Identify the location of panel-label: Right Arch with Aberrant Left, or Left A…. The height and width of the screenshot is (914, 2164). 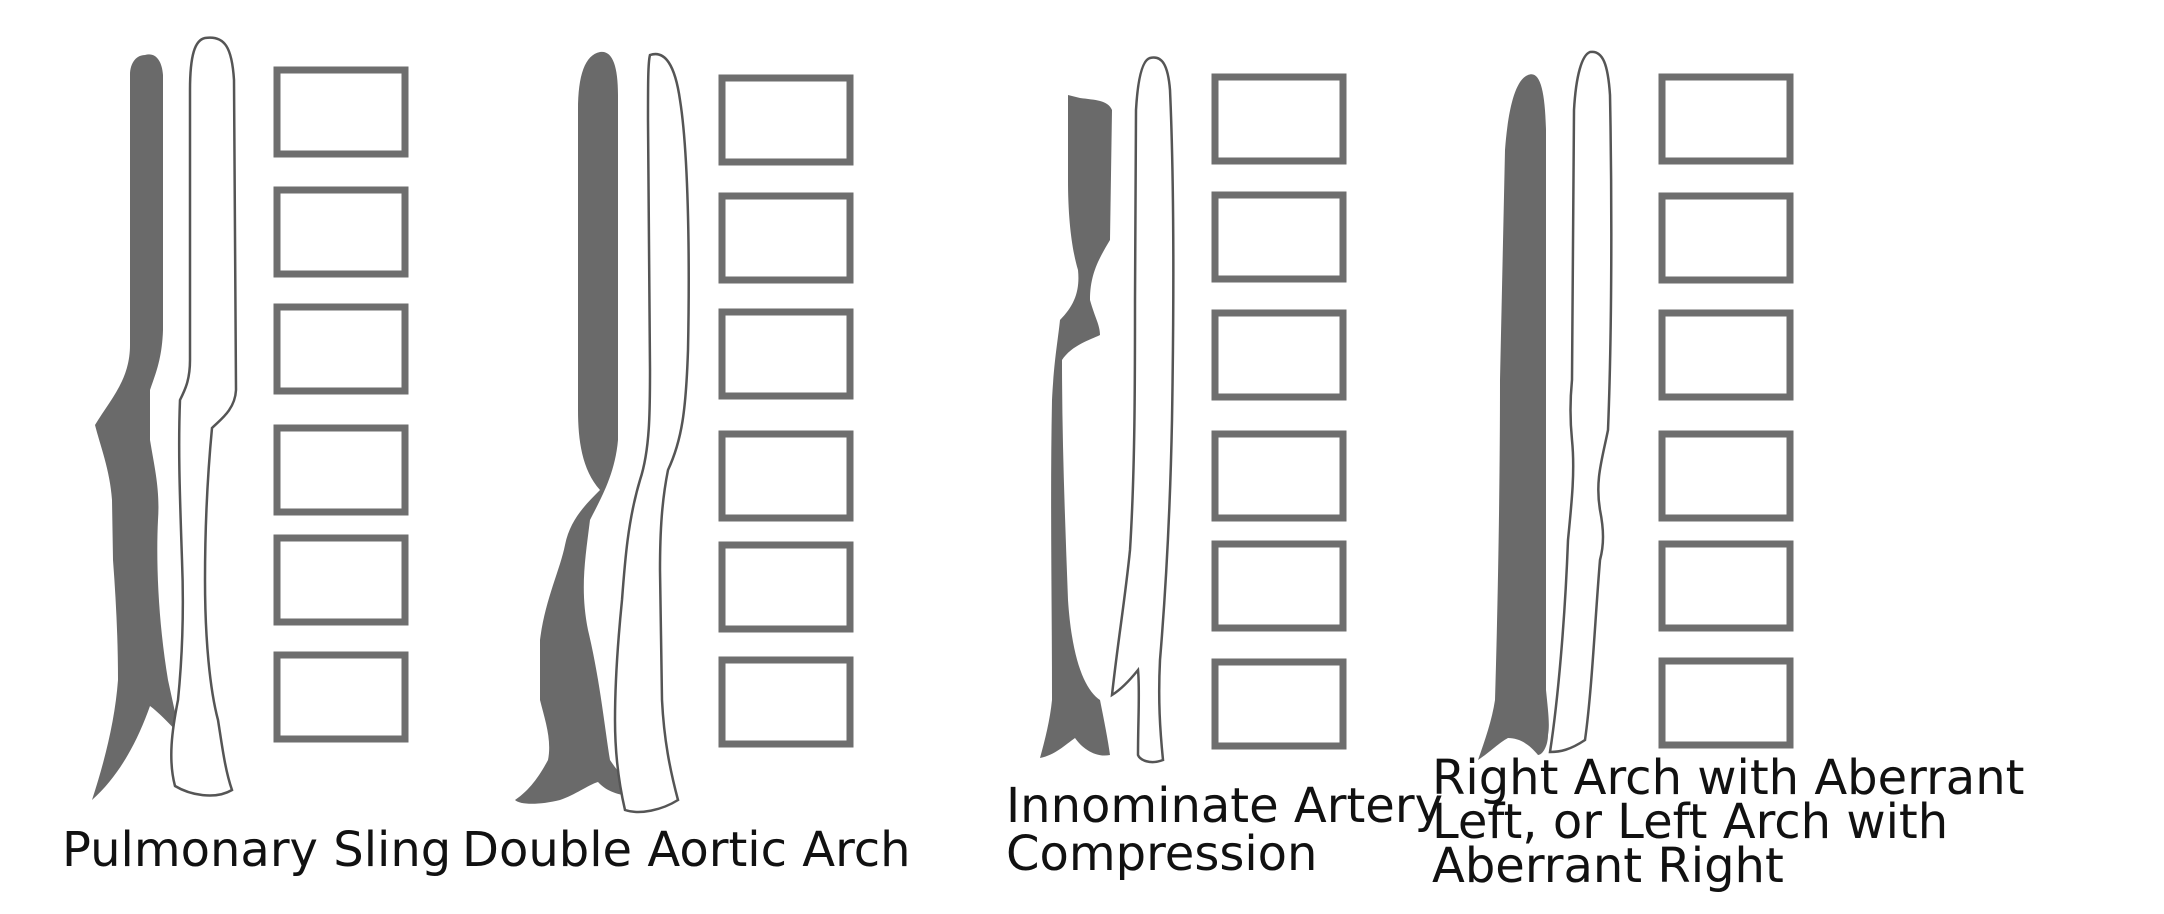
(1736, 822).